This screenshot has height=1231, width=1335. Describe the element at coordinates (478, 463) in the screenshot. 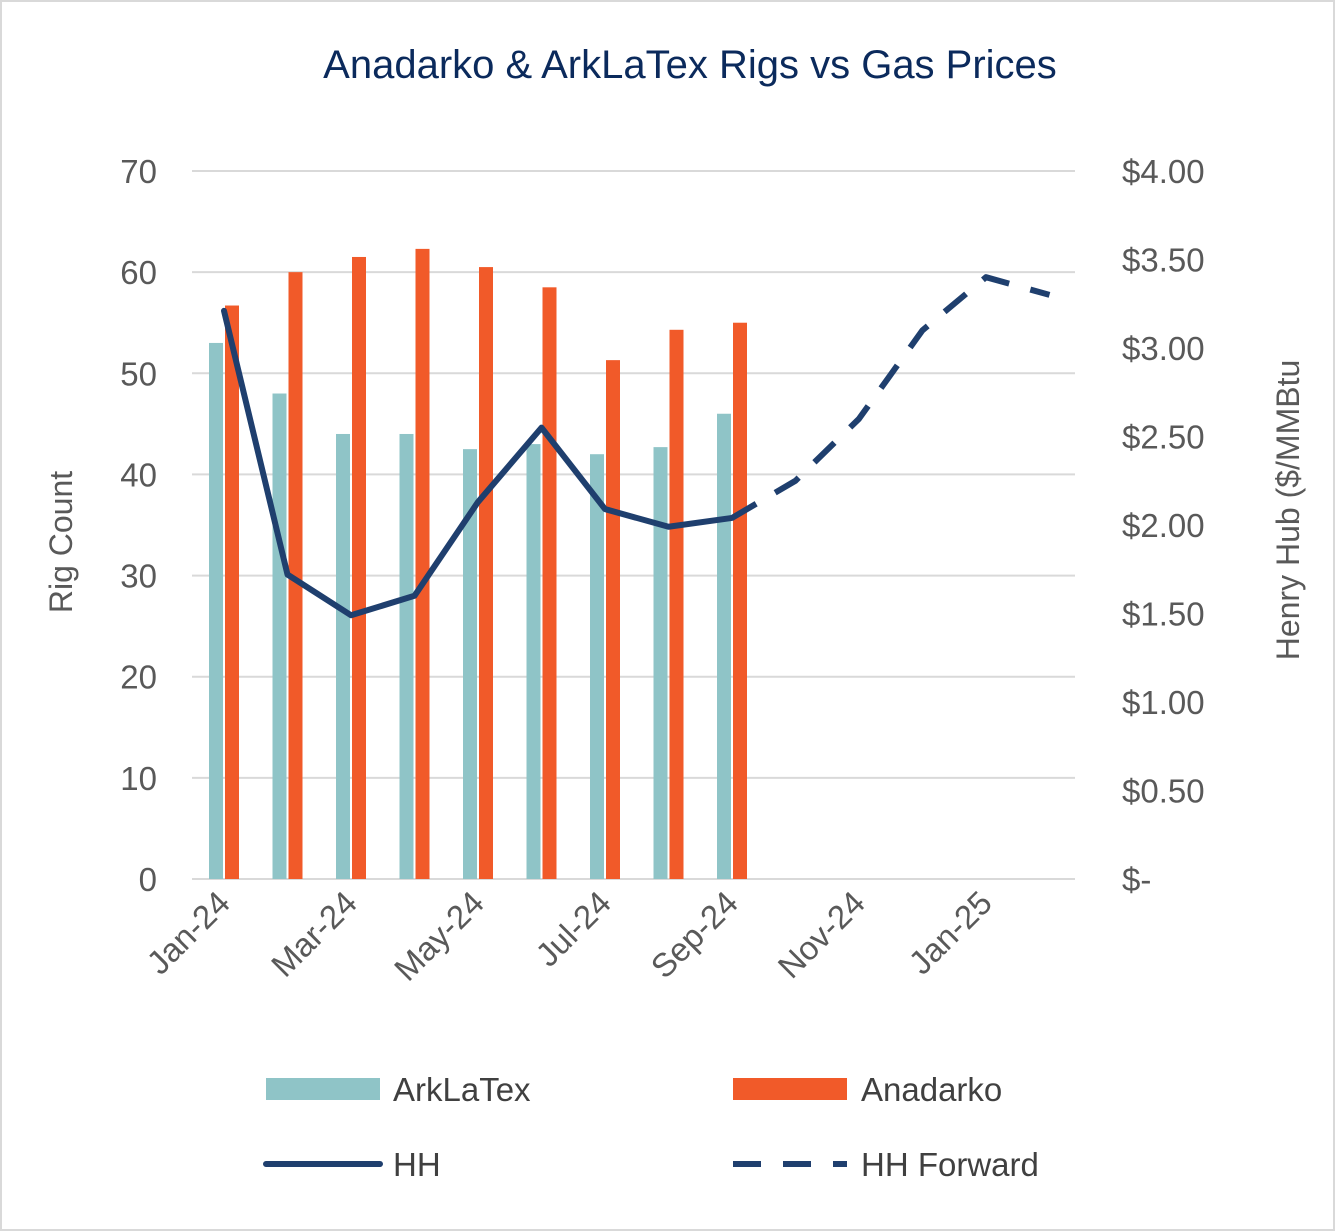

I see `line-hh` at that location.